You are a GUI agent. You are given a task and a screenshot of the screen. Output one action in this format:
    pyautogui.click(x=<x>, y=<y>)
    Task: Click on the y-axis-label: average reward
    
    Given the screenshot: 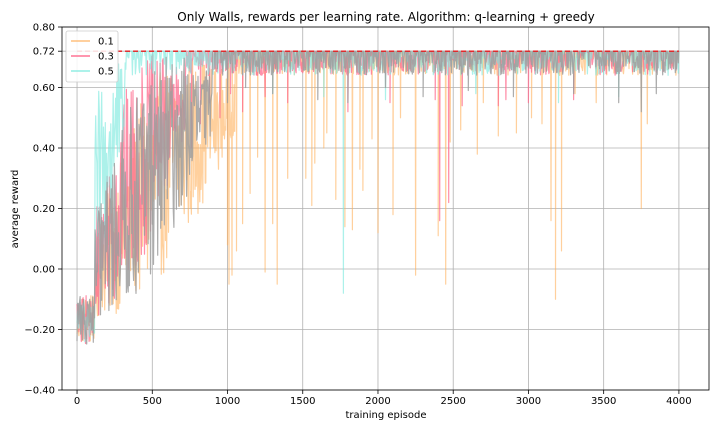 What is the action you would take?
    pyautogui.click(x=15, y=209)
    